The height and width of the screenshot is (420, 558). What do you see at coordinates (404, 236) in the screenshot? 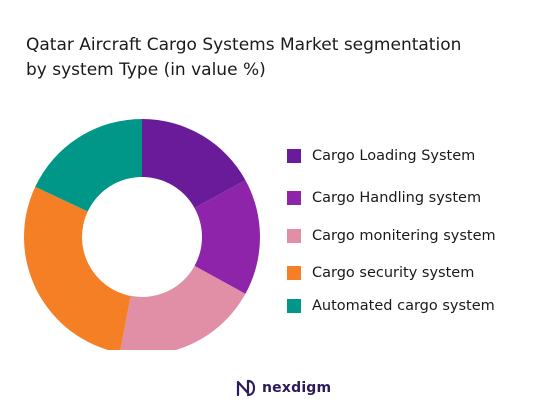
I see `legend-label: Cargo monitering system` at bounding box center [404, 236].